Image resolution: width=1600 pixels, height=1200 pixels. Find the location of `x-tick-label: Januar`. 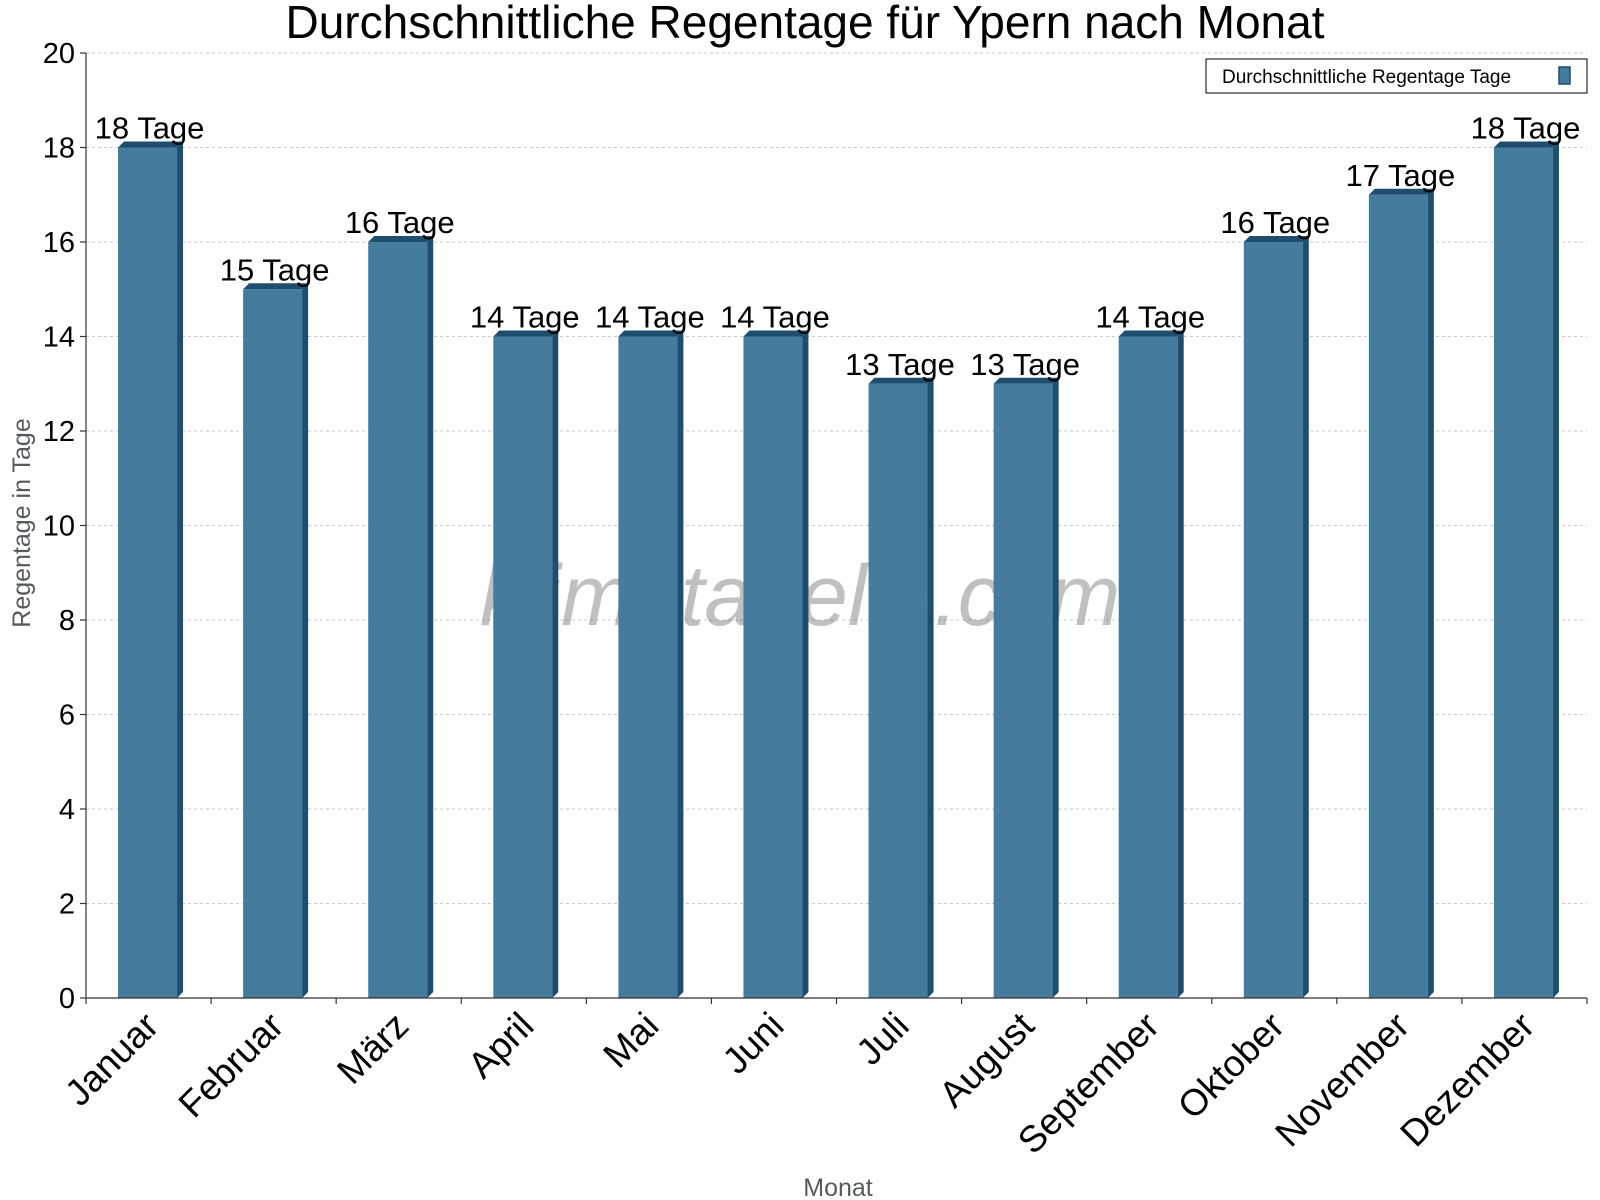

x-tick-label: Januar is located at coordinates (111, 1059).